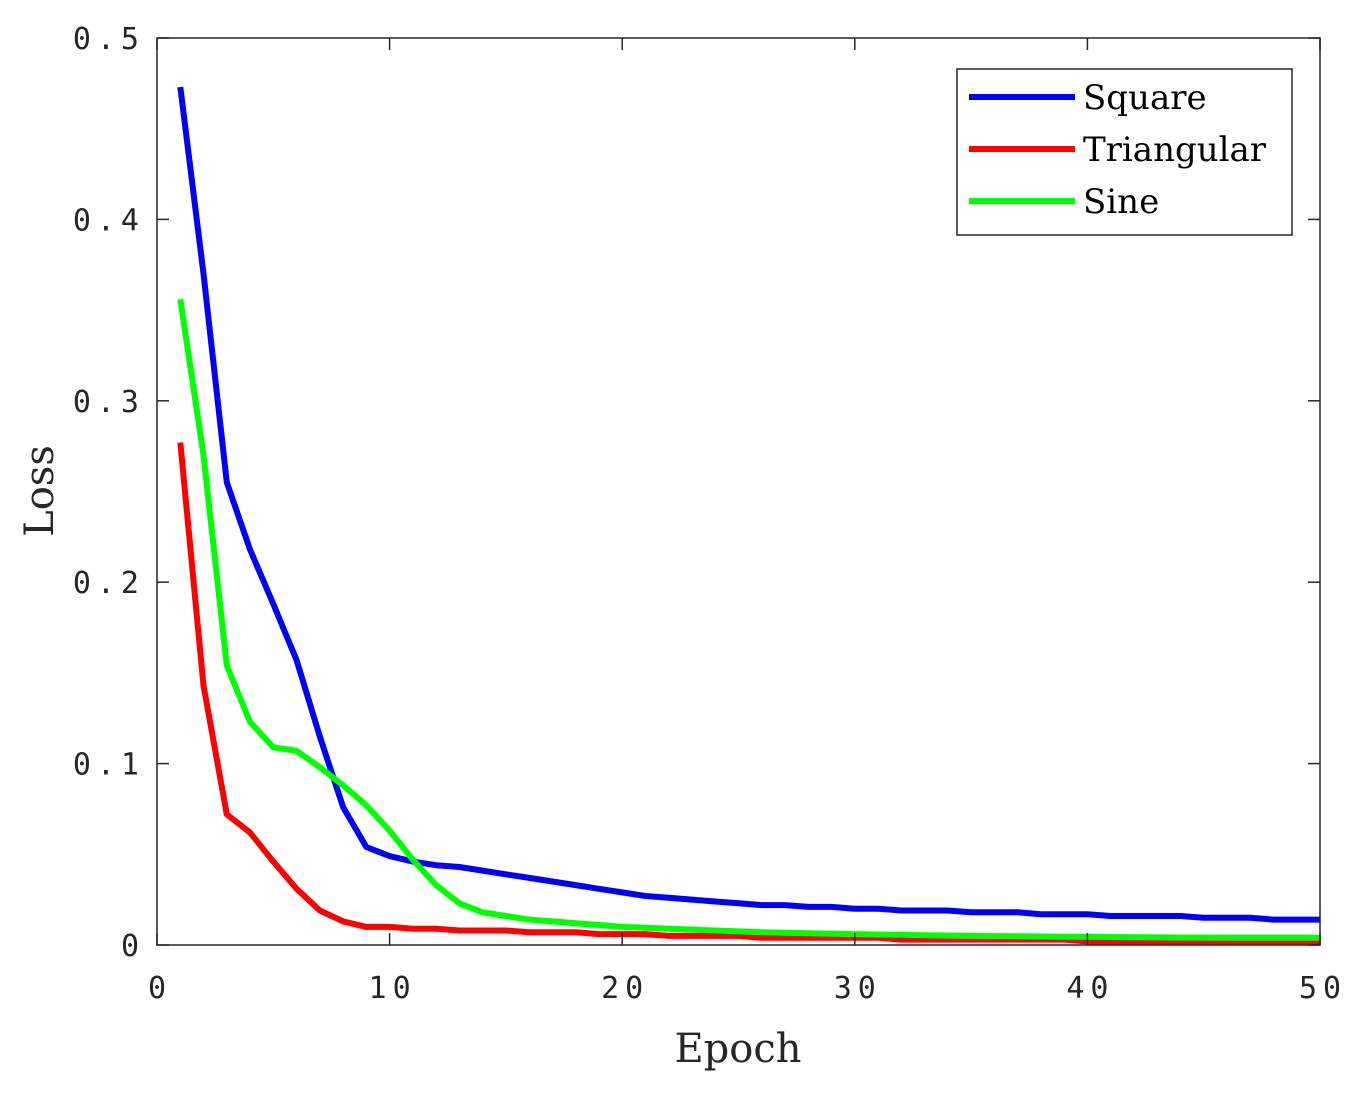 This screenshot has width=1369, height=1098. I want to click on x-tick-label: 40, so click(1090, 988).